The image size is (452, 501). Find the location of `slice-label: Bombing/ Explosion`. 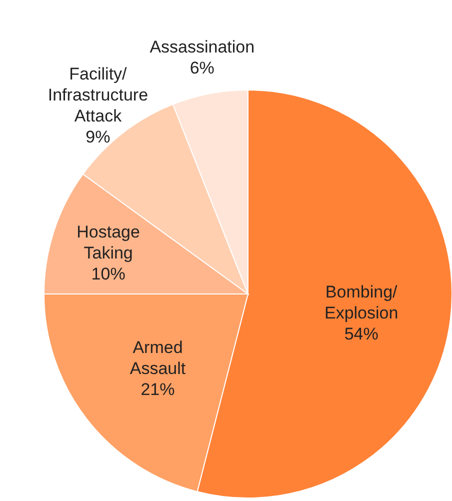

slice-label: Bombing/ Explosion is located at coordinates (361, 302).